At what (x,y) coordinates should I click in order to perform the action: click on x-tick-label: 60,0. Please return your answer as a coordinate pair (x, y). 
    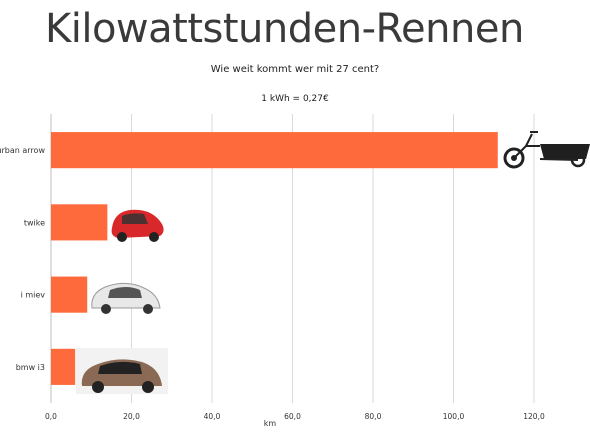
    Looking at the image, I should click on (292, 416).